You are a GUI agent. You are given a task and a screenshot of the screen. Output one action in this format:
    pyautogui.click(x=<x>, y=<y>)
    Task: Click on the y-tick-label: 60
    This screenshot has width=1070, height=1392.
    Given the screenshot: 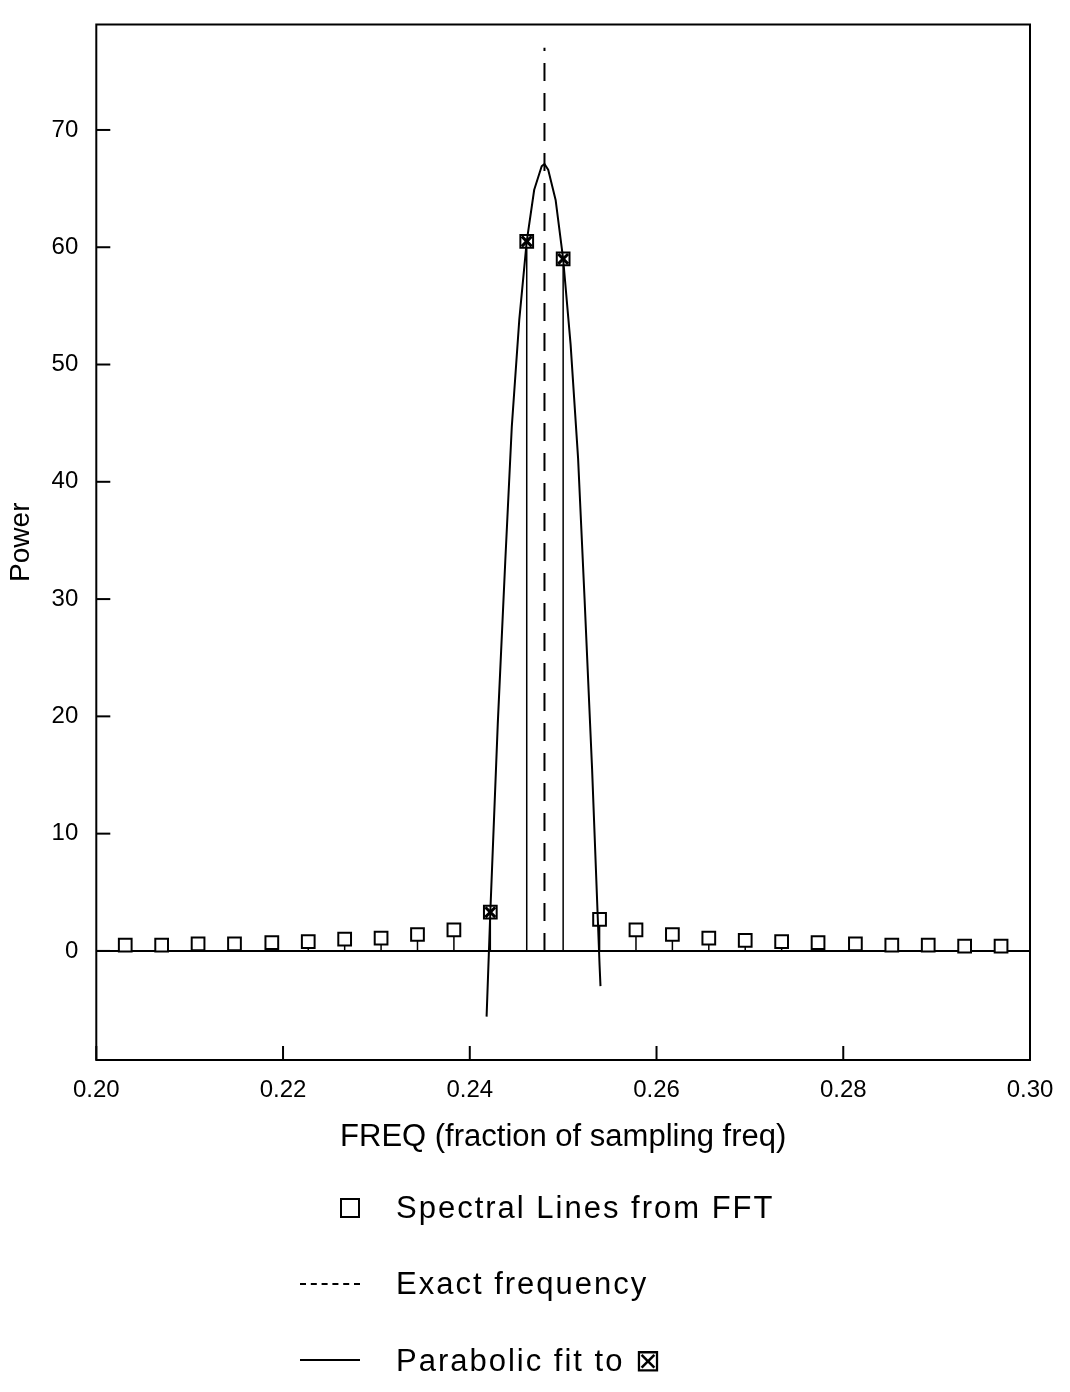 What is the action you would take?
    pyautogui.click(x=65, y=245)
    